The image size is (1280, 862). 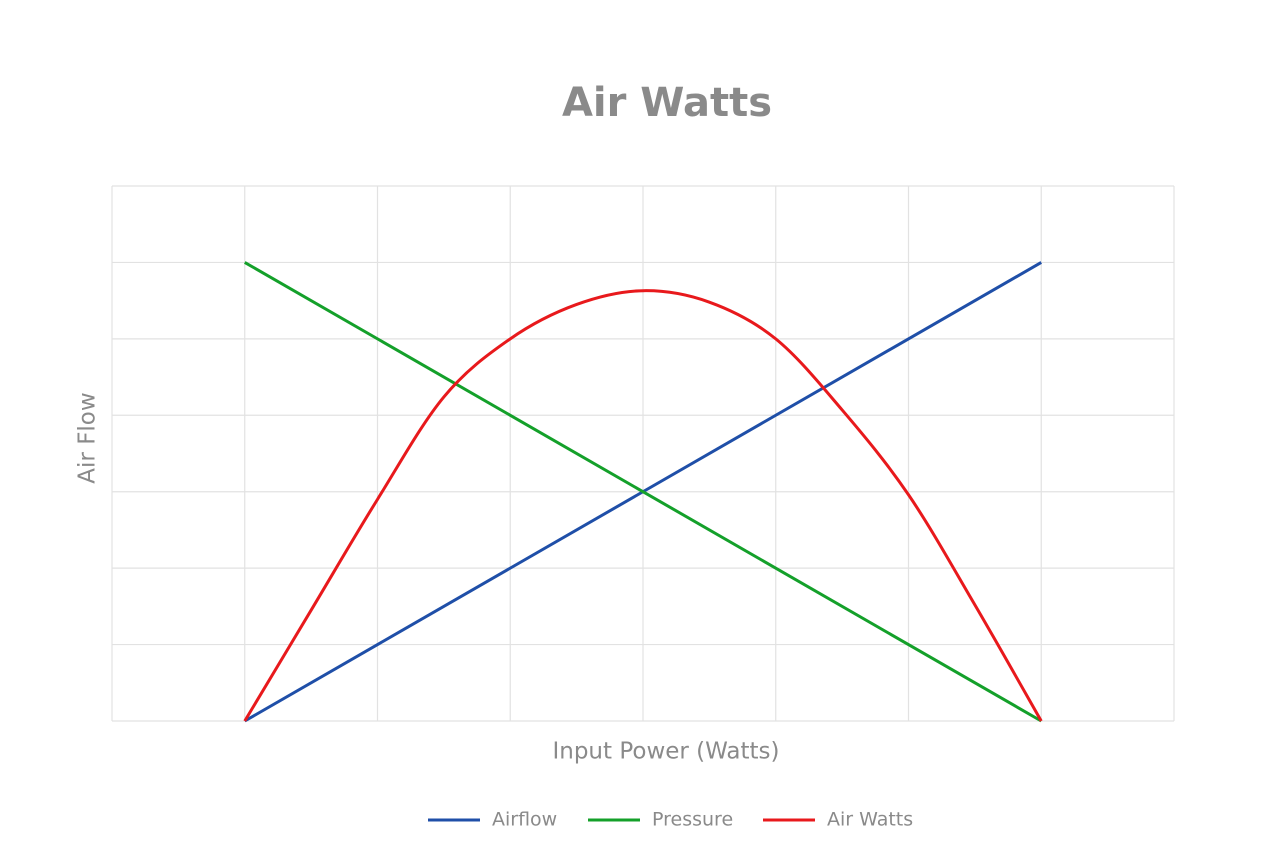 I want to click on legend-label: Pressure, so click(x=692, y=820).